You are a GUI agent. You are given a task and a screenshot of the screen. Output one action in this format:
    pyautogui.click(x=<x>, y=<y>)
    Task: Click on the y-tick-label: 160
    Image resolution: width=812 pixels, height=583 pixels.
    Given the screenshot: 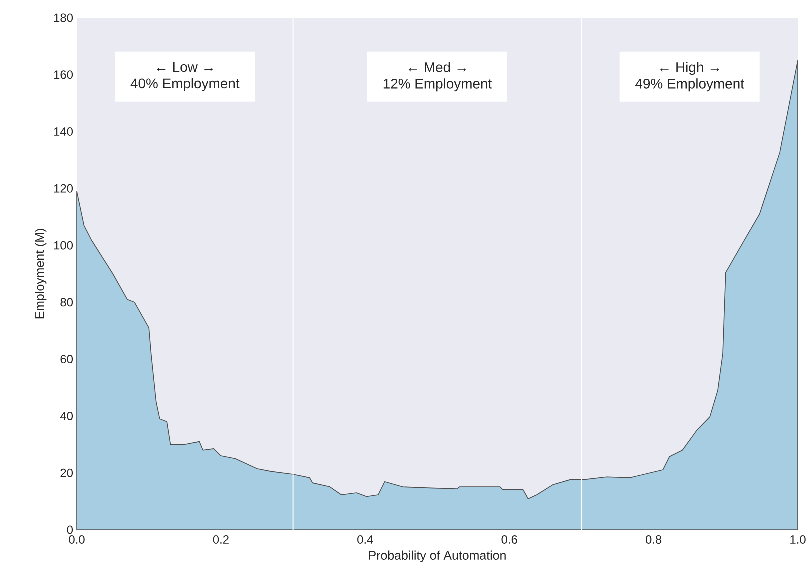 What is the action you would take?
    pyautogui.click(x=64, y=75)
    